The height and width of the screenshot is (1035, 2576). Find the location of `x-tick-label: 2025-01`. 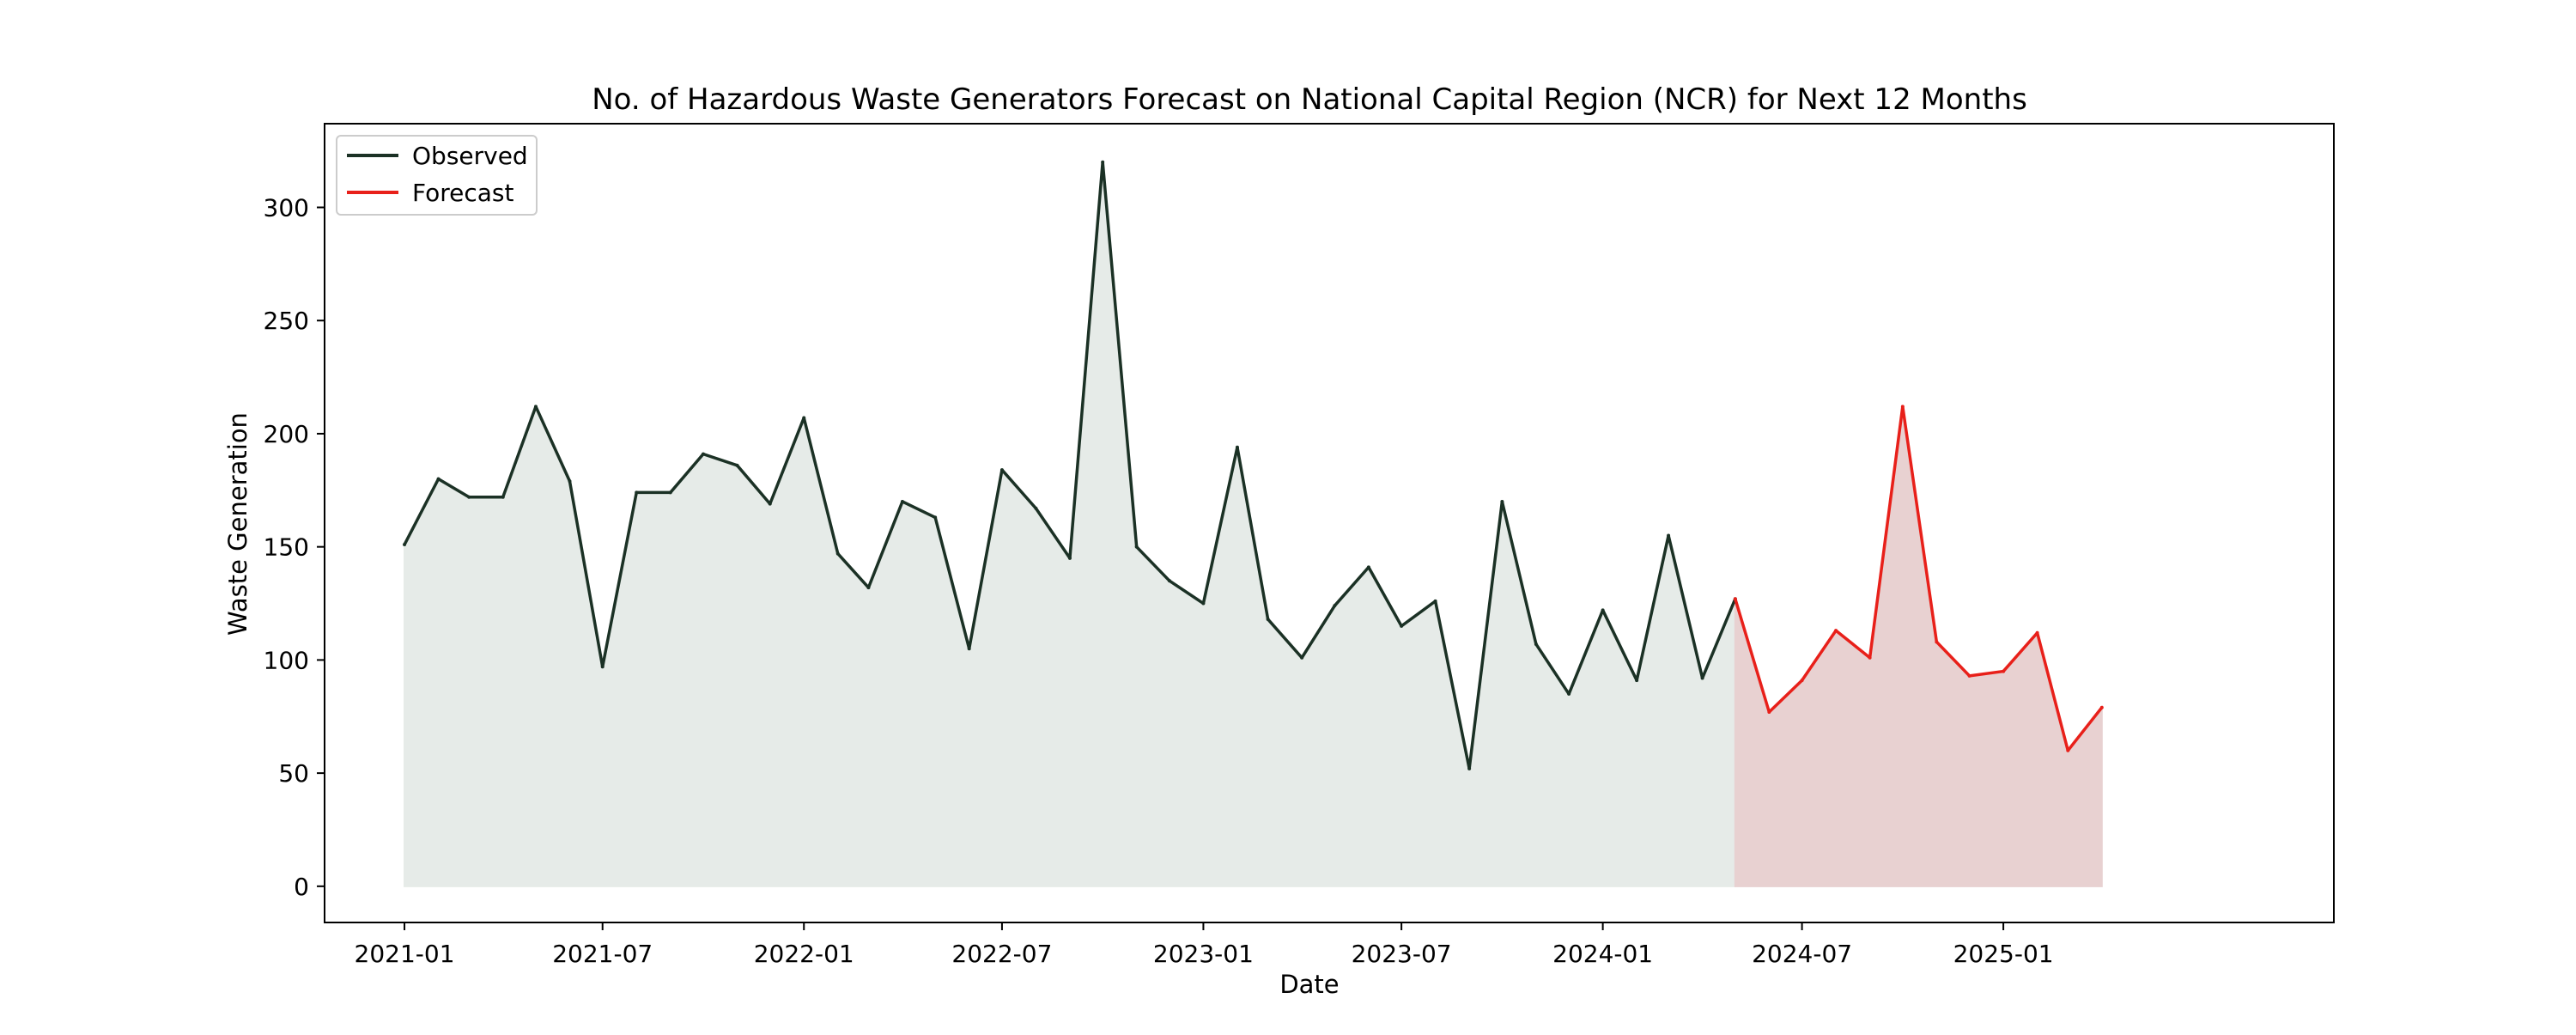

x-tick-label: 2025-01 is located at coordinates (2004, 954).